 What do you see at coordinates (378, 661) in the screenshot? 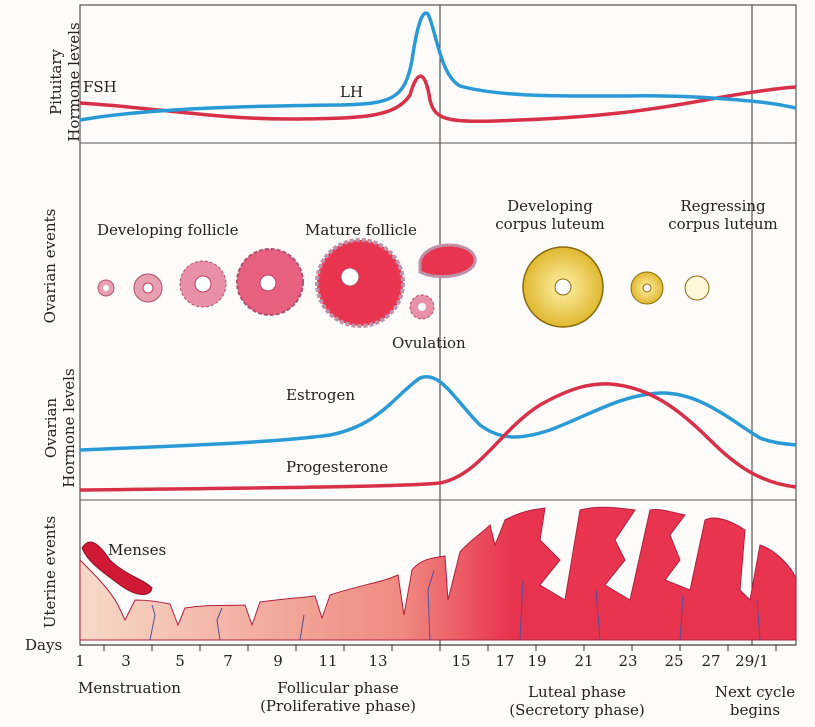
I see `tick-label: 13` at bounding box center [378, 661].